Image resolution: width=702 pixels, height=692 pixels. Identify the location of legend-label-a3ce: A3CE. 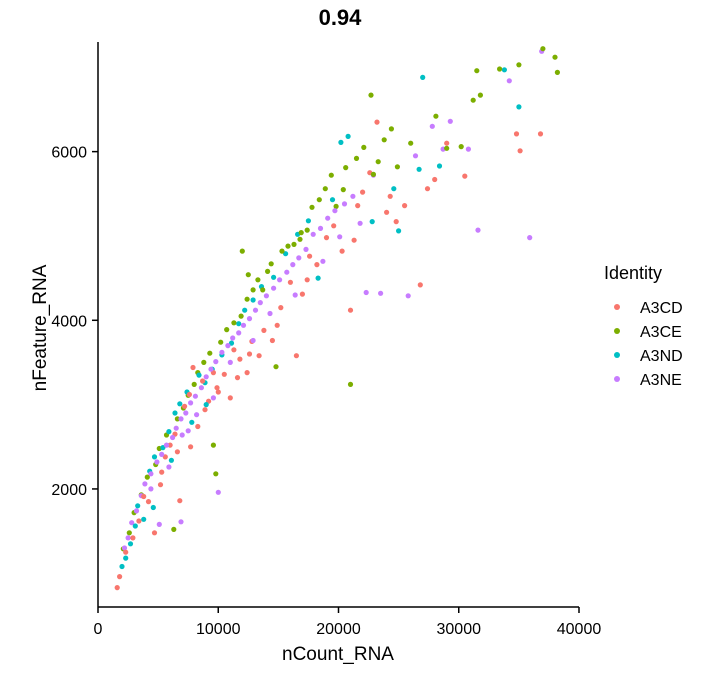
(661, 332).